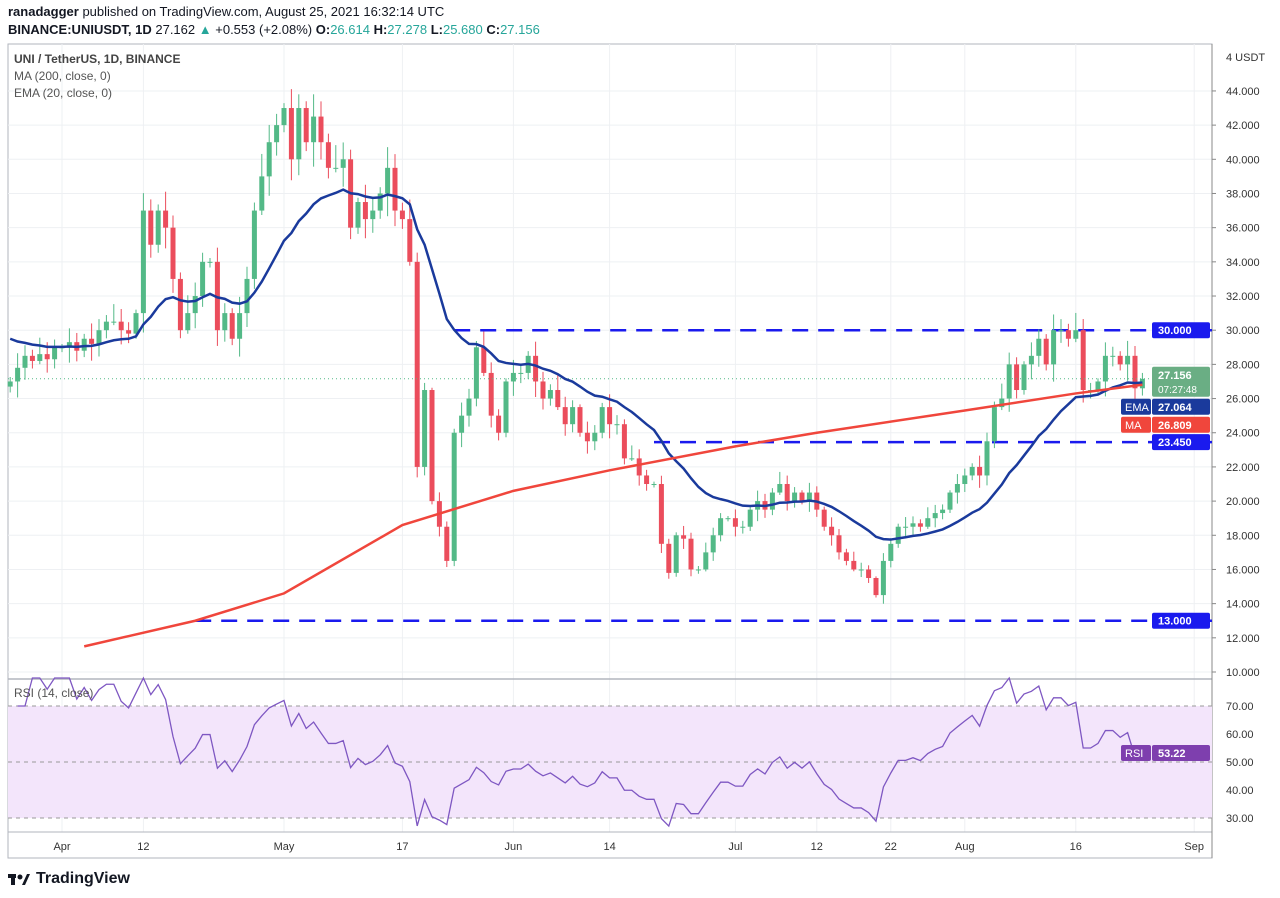  I want to click on symbol: BINANCE:UNIUSDT, 1D, so click(80, 29).